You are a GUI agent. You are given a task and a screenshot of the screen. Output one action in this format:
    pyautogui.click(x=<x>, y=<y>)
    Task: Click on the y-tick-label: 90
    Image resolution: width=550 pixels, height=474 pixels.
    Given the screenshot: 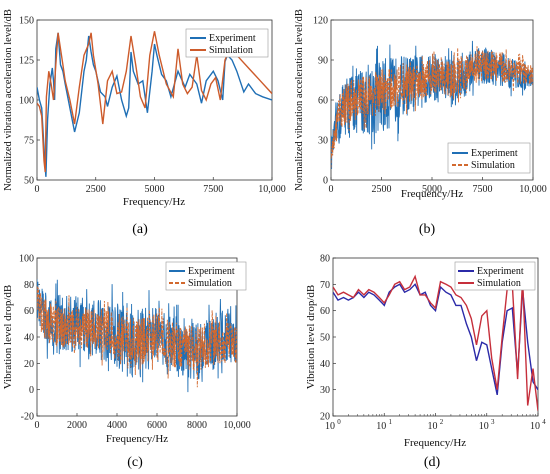 What is the action you would take?
    pyautogui.click(x=323, y=61)
    